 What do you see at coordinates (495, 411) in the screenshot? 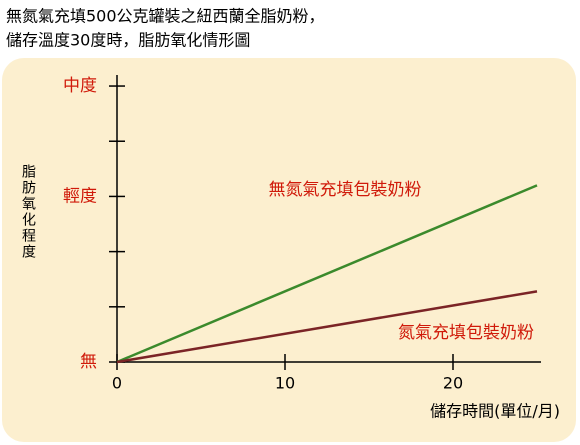
I see `x-axis-label: 儲存時間(單位/月)` at bounding box center [495, 411].